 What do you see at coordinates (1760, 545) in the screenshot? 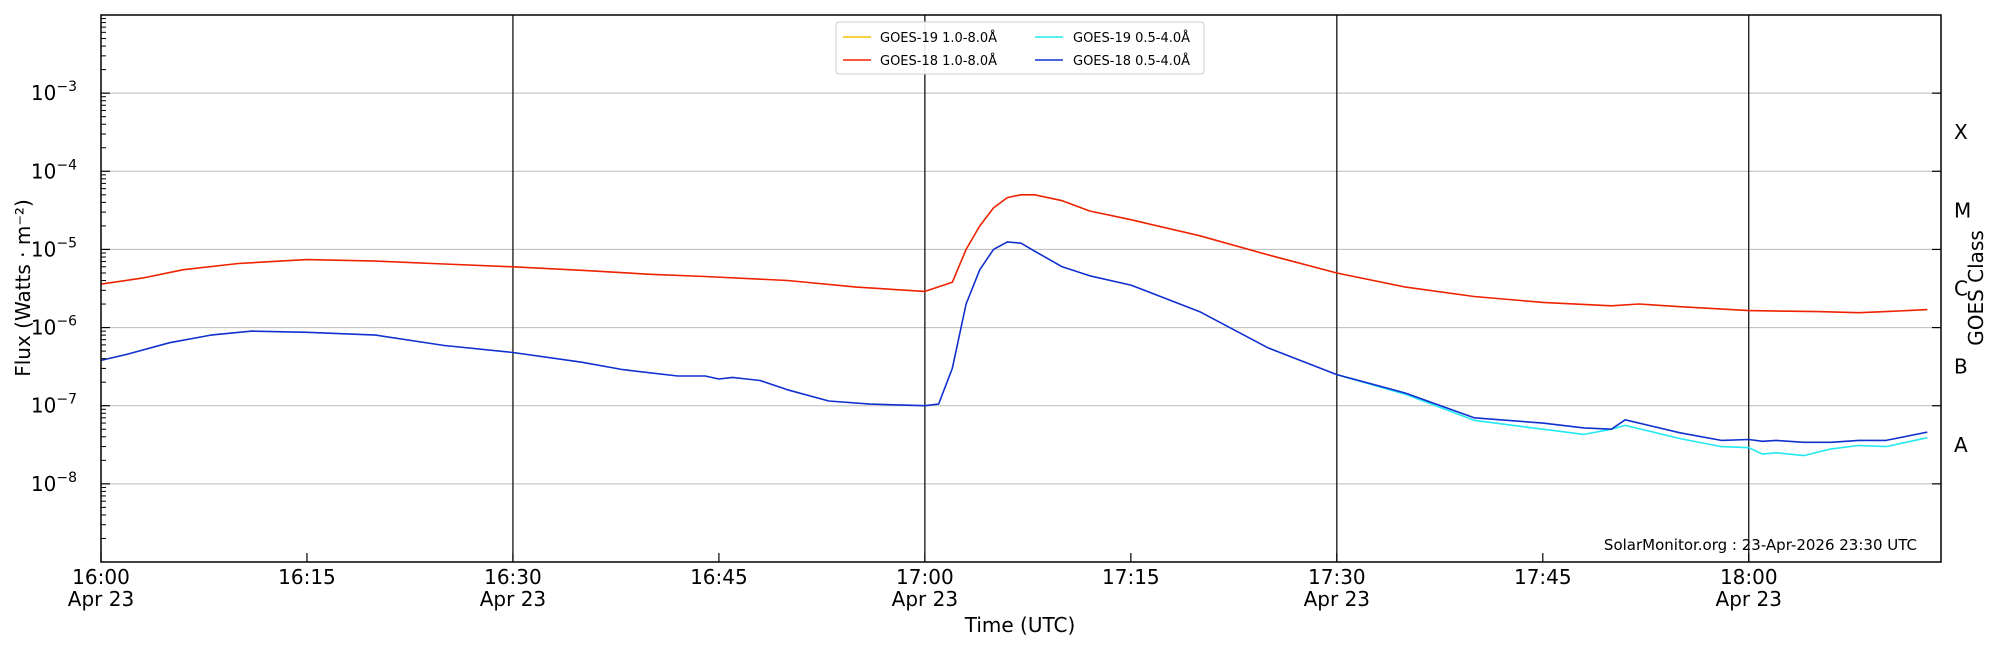
I see `watermark-text: SolarMonitor.org : 23-Apr-2026 23:30 UTC` at bounding box center [1760, 545].